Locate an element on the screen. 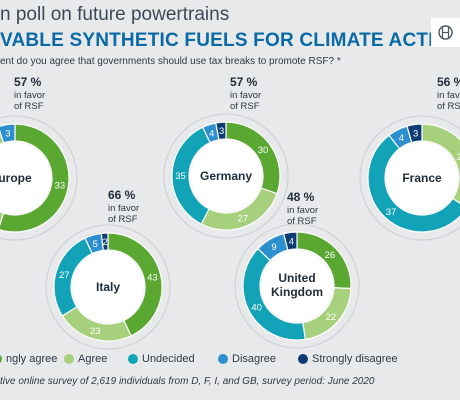 The image size is (460, 400). legend-item-agree: Agree is located at coordinates (85, 359).